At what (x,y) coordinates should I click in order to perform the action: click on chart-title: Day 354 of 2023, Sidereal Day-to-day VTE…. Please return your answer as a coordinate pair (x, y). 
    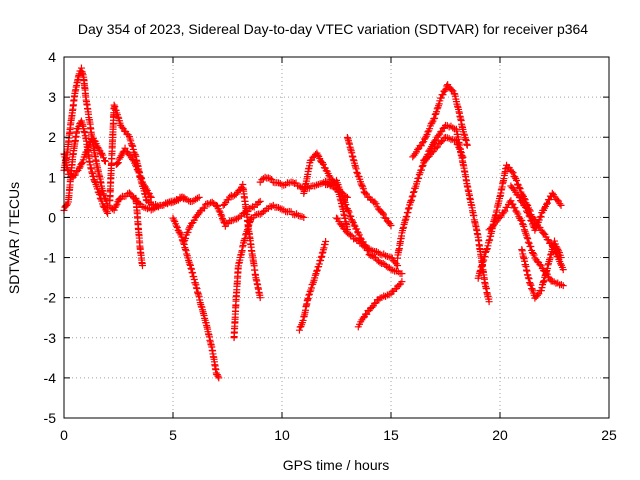
    Looking at the image, I should click on (333, 29).